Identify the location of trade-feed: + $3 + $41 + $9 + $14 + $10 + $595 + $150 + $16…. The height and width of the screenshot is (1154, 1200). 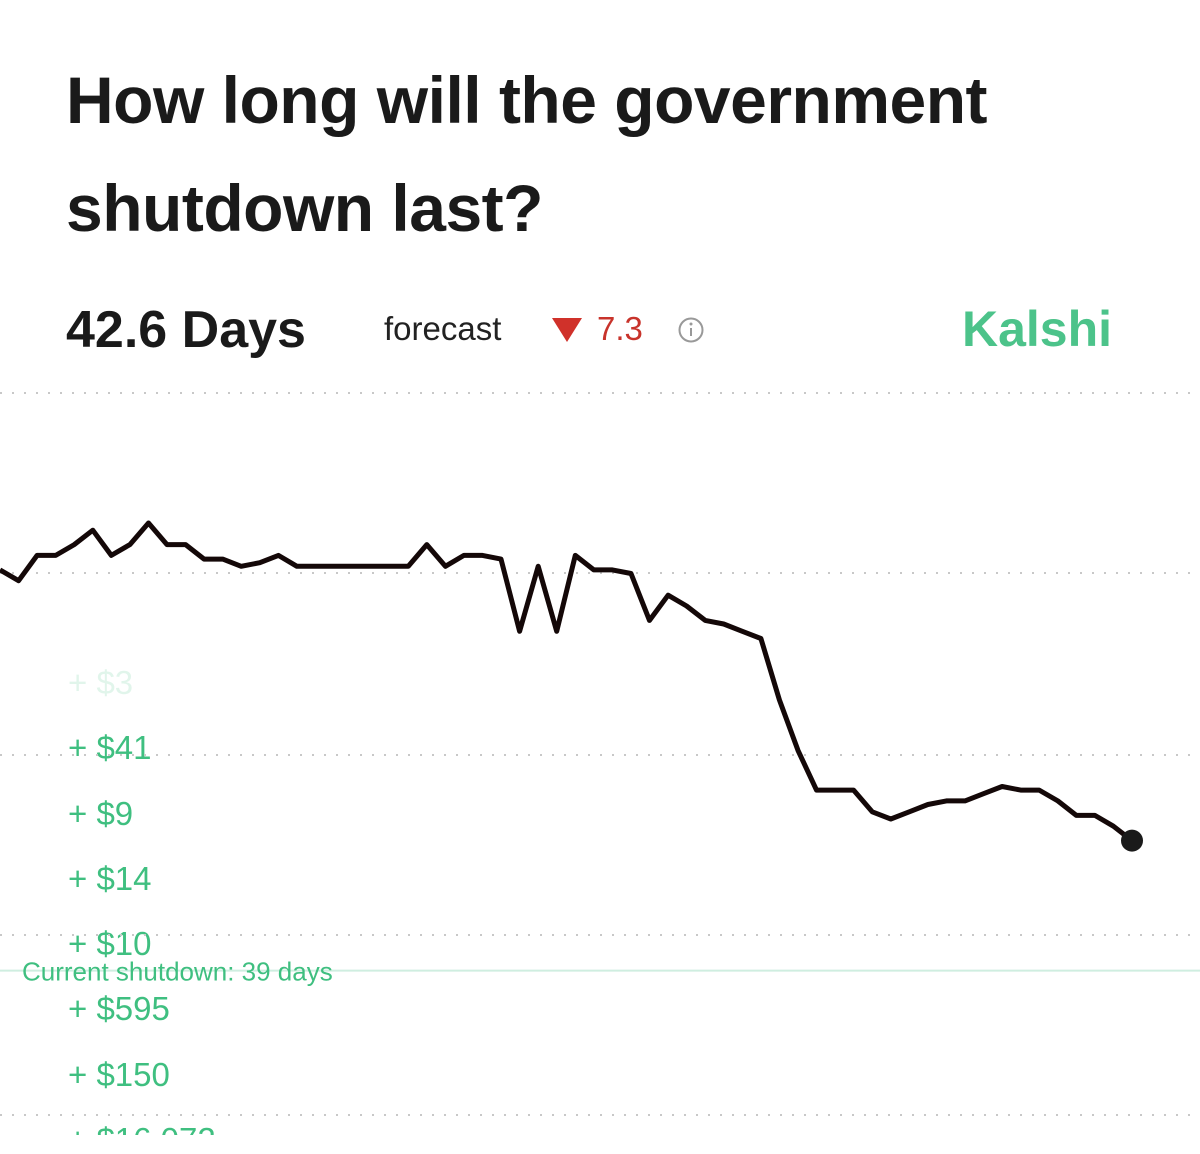
(268, 897).